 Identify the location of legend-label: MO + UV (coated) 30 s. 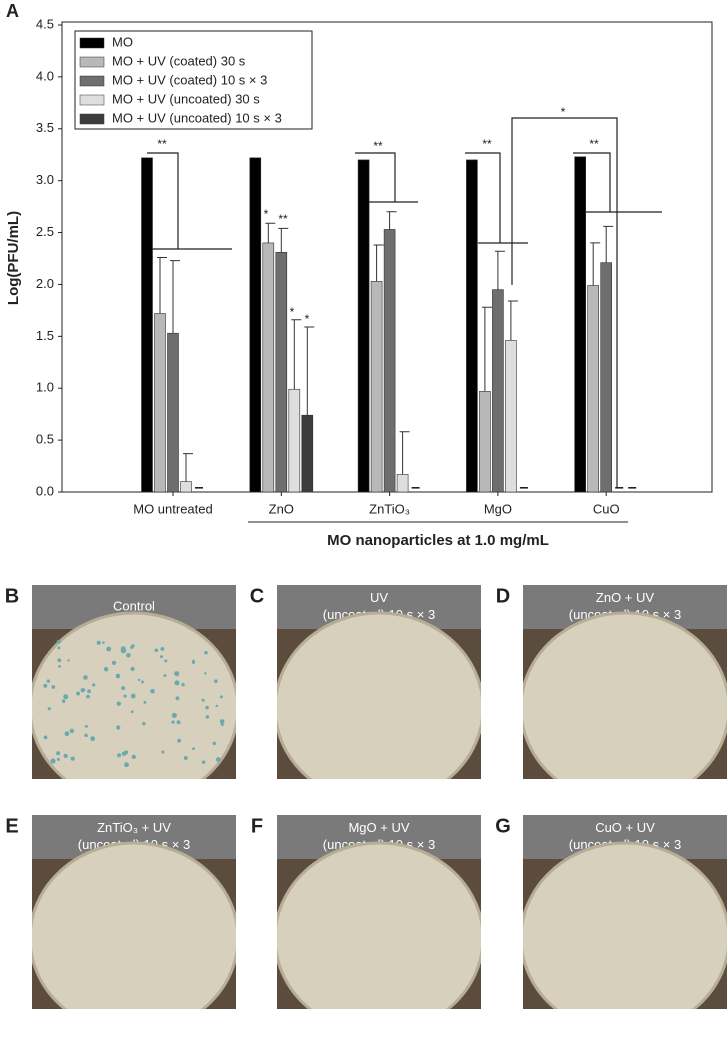
(179, 60).